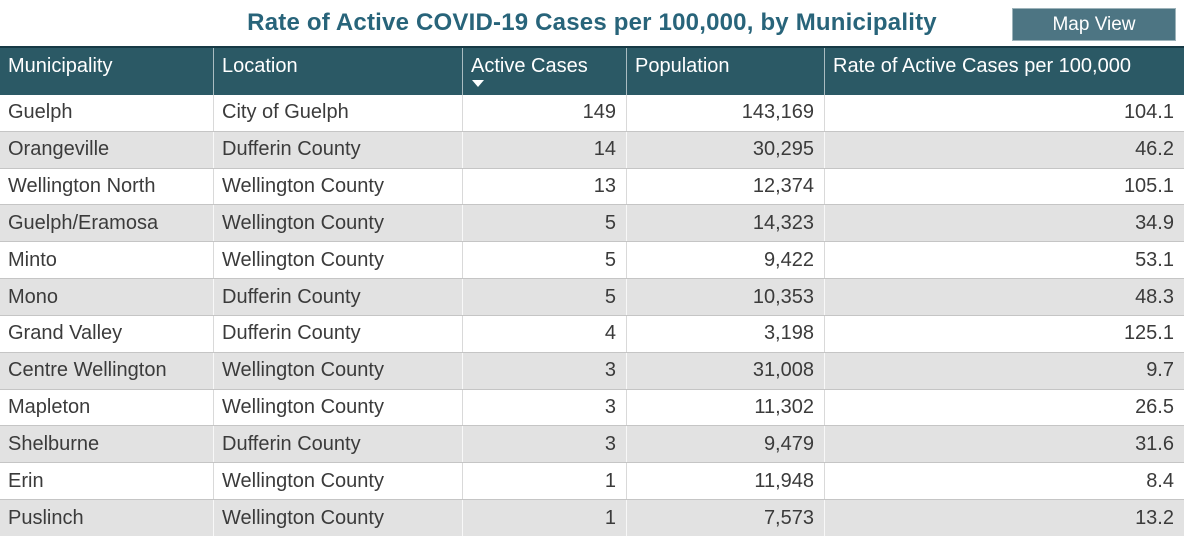  Describe the element at coordinates (59, 149) in the screenshot. I see `cell-municipality: Orangeville` at that location.